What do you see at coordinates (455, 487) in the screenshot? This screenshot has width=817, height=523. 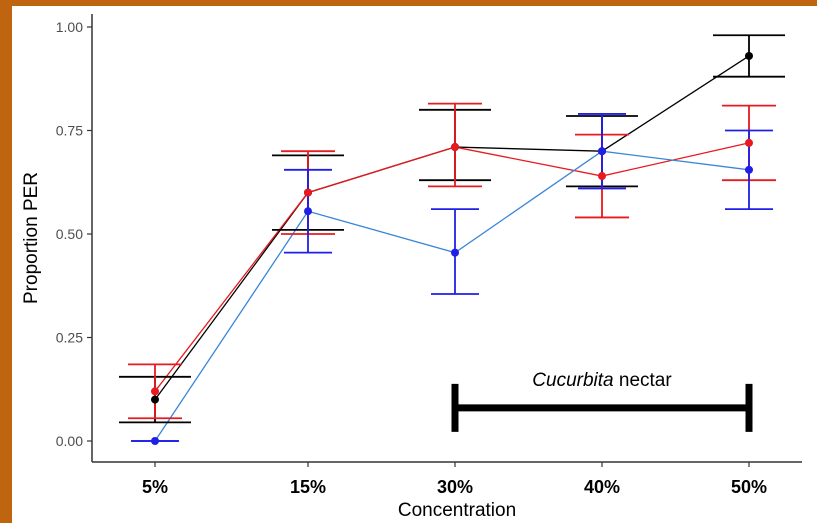 I see `x-tick-label: 30%` at bounding box center [455, 487].